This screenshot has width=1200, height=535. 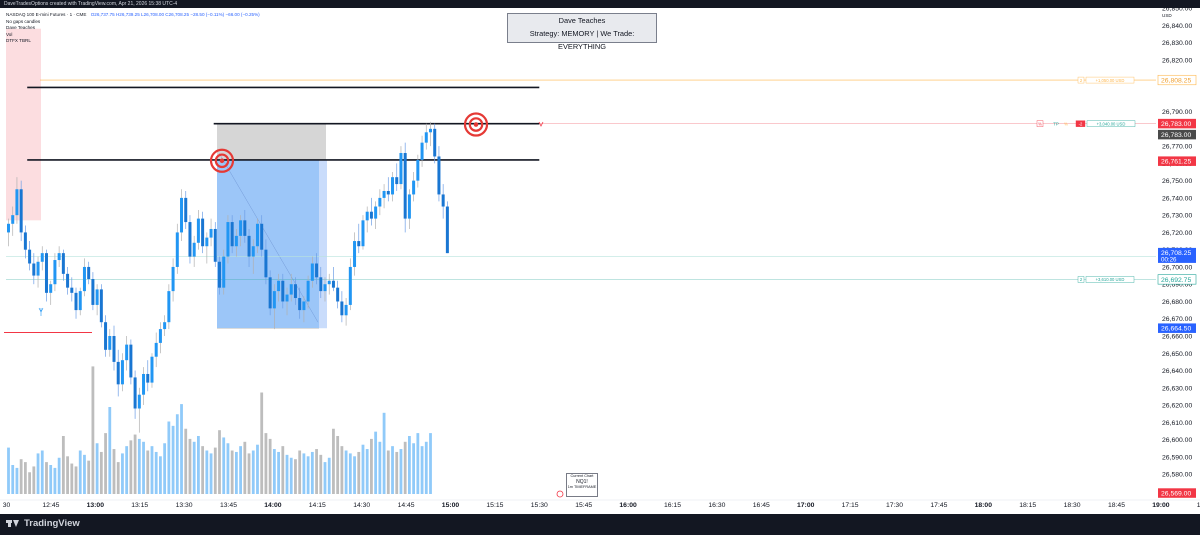 I want to click on price-tick-label: 26,610.00, so click(x=1177, y=423).